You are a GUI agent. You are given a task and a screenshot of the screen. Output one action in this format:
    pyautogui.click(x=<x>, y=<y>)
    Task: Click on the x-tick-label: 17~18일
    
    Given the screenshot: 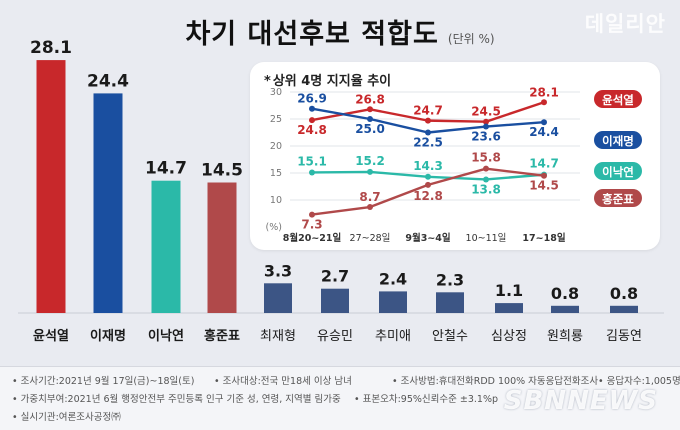 What is the action you would take?
    pyautogui.click(x=543, y=238)
    